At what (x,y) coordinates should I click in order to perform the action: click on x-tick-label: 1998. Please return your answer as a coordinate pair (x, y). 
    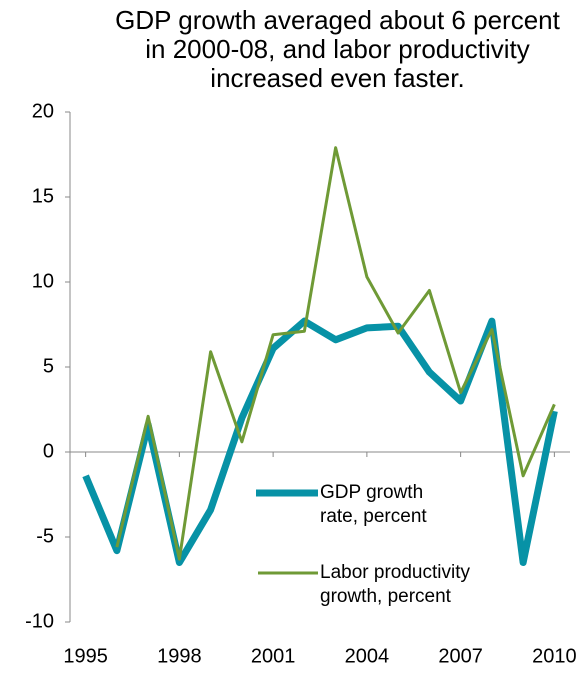
    Looking at the image, I should click on (179, 656).